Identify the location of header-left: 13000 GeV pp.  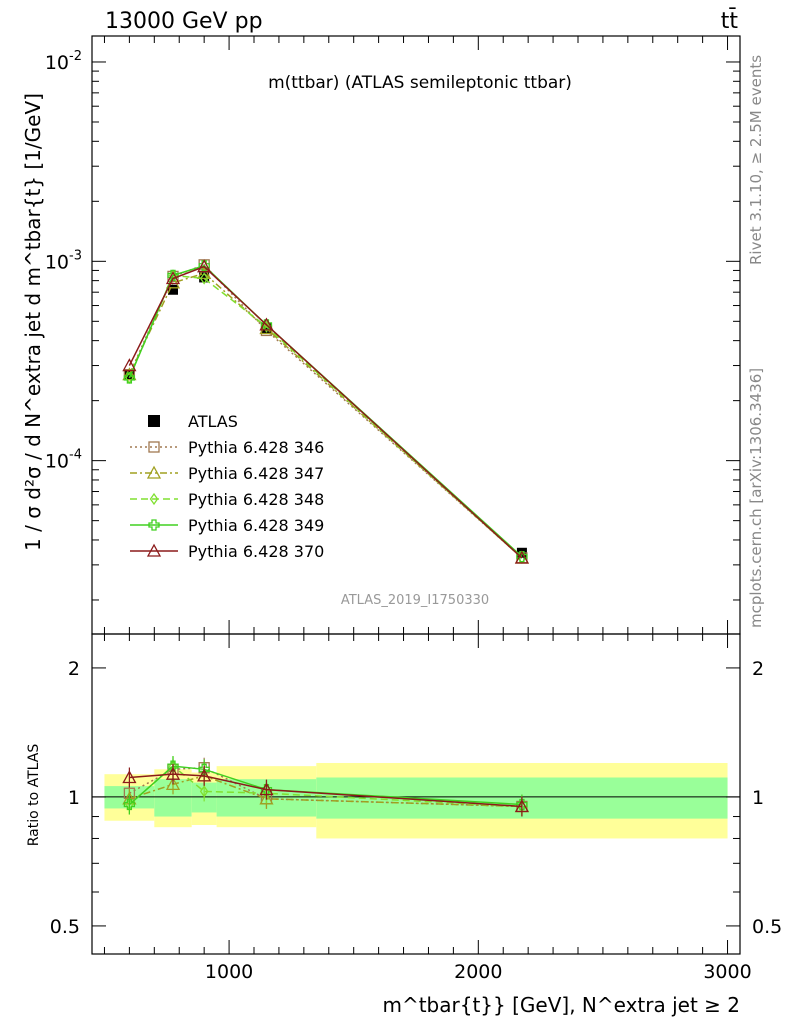
(184, 21).